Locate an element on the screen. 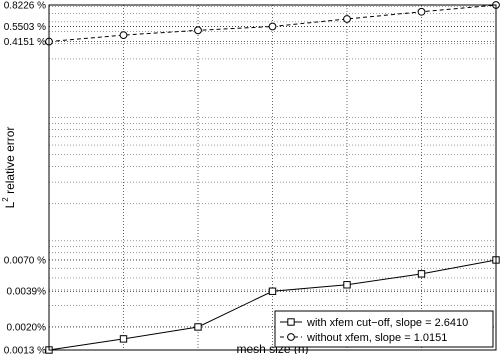 The height and width of the screenshot is (359, 502). legend-label: with xfem cut−off, slope = 2.6410 is located at coordinates (387, 323).